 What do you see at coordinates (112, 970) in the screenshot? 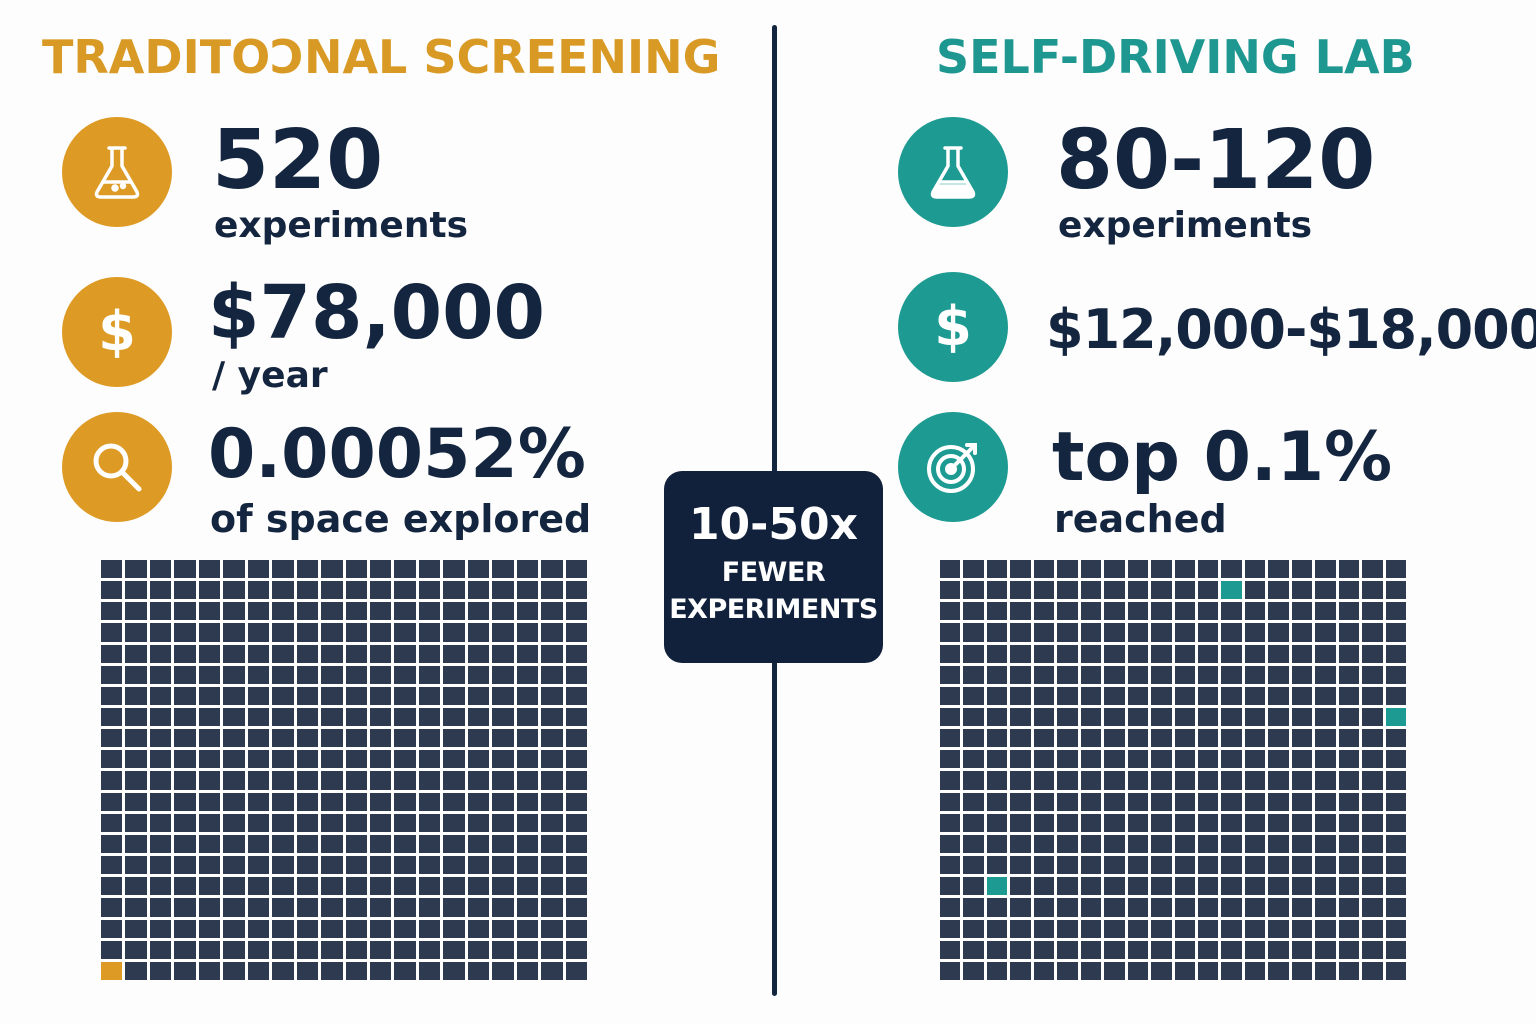
I see `highlighted-grid-cell` at bounding box center [112, 970].